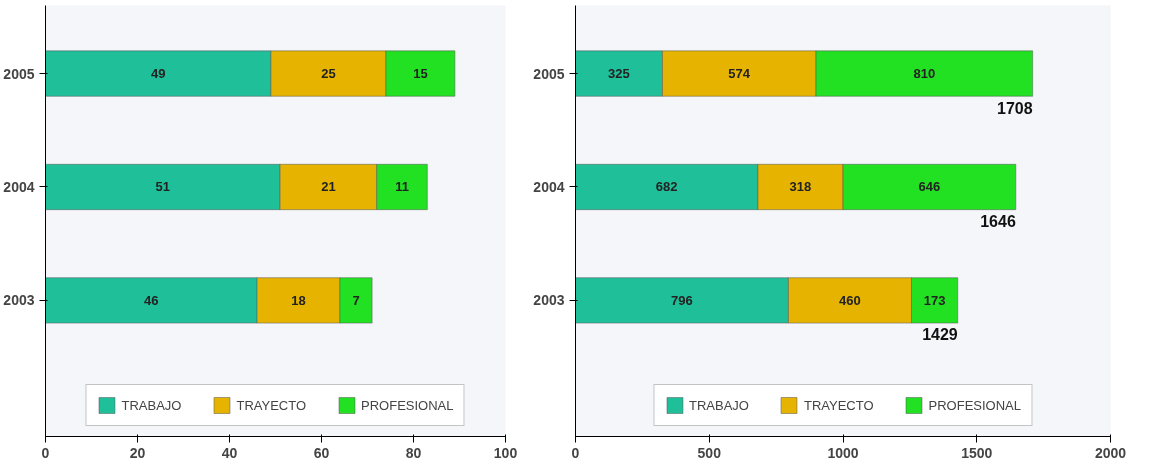 This screenshot has height=476, width=1149. What do you see at coordinates (420, 74) in the screenshot?
I see `data-label: 15` at bounding box center [420, 74].